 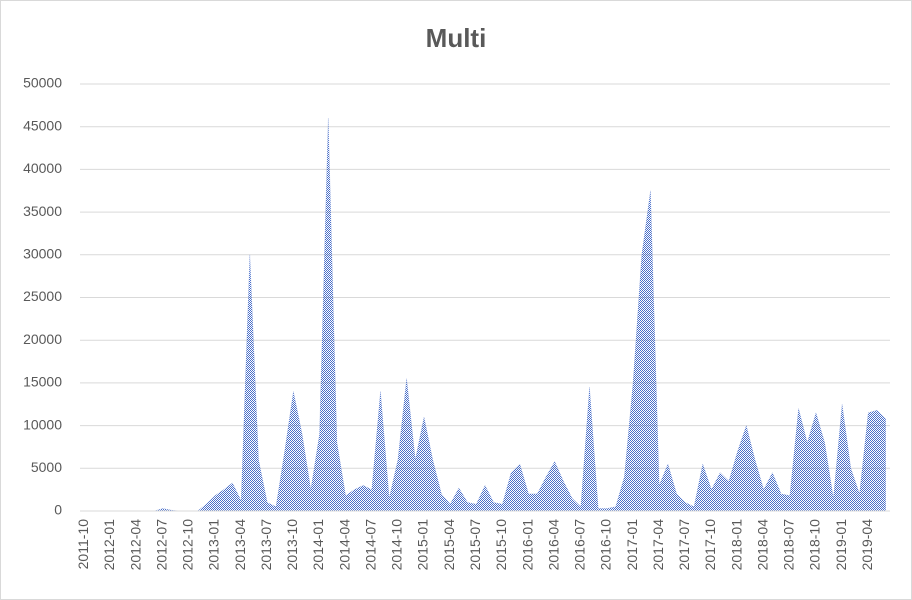 I want to click on x-tick-label: 2012-07, so click(x=161, y=545).